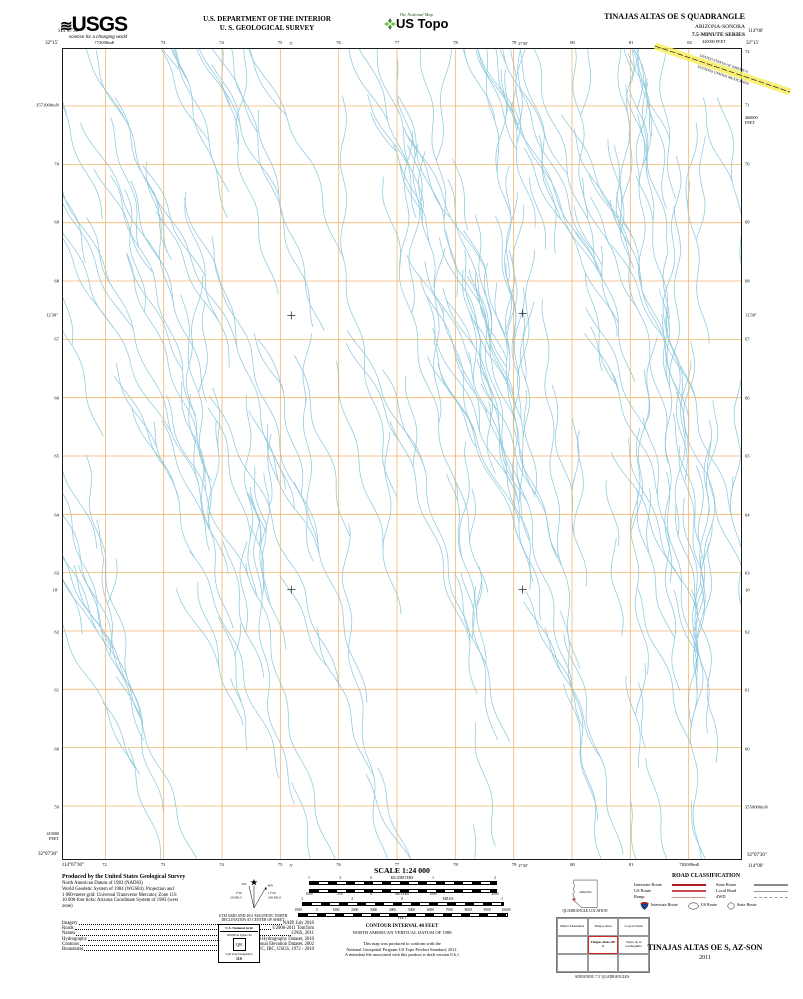  Describe the element at coordinates (402, 926) in the screenshot. I see `contour-interval: CONTOUR INTERVAL 40 FEET` at that location.